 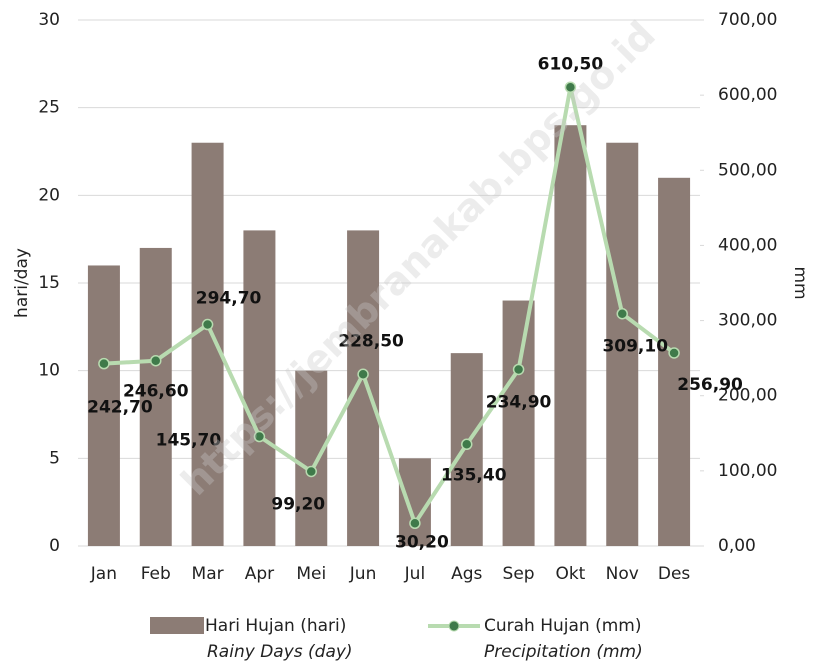 I want to click on data-label: 30,20, so click(x=422, y=542).